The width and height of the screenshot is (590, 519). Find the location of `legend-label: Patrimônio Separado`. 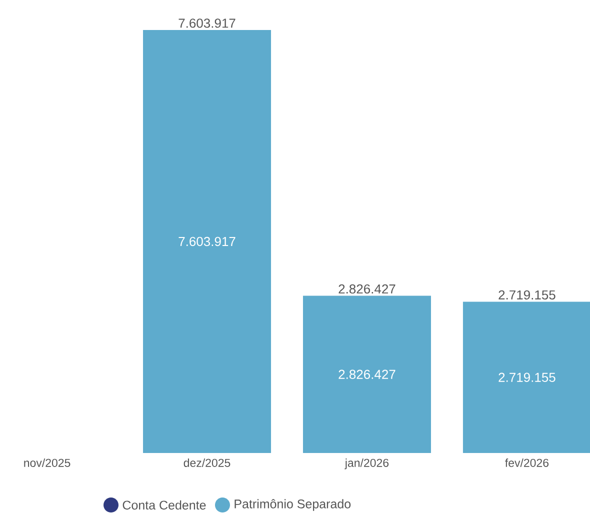

legend-label: Patrimônio Separado is located at coordinates (292, 505).